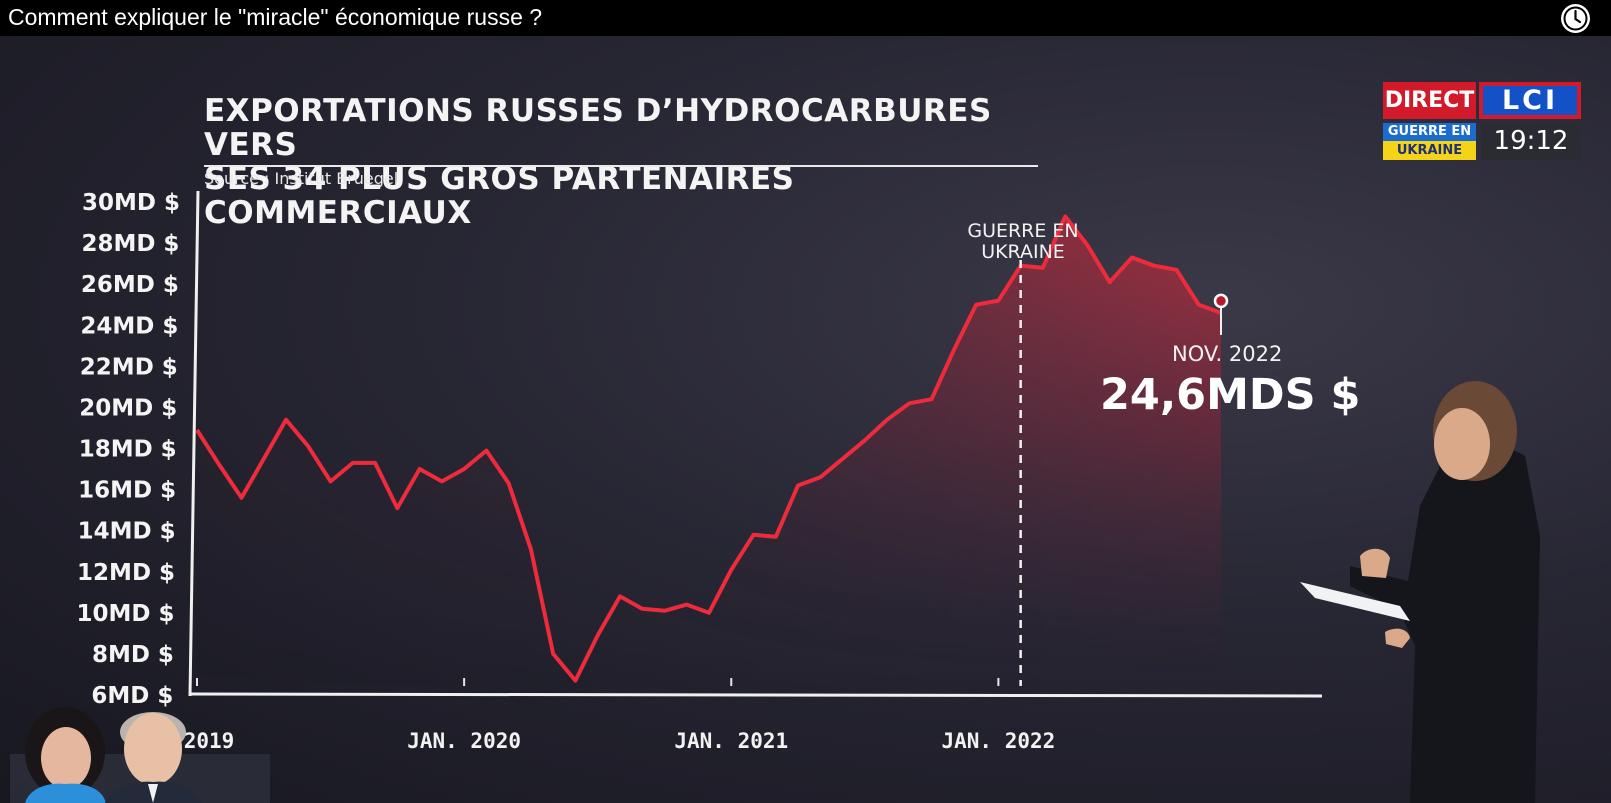  I want to click on ukraine-war-badge-line2: UKRAINE, so click(1429, 150).